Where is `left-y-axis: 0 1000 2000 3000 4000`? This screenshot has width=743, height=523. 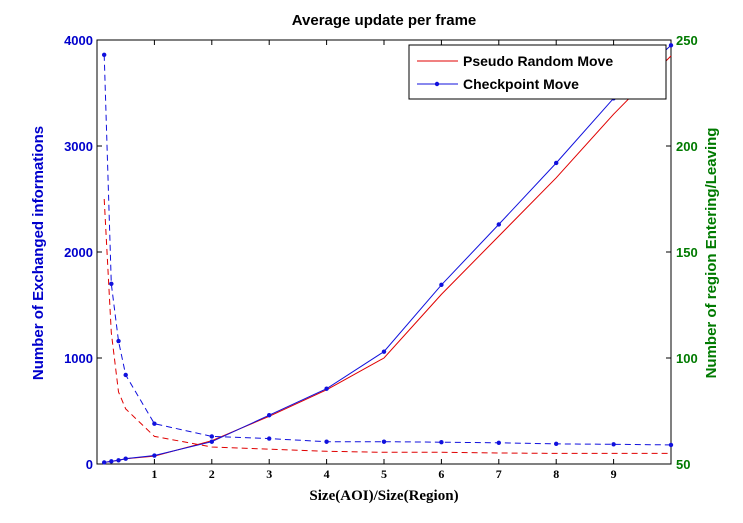
left-y-axis: 0 1000 2000 3000 4000 is located at coordinates (83, 252).